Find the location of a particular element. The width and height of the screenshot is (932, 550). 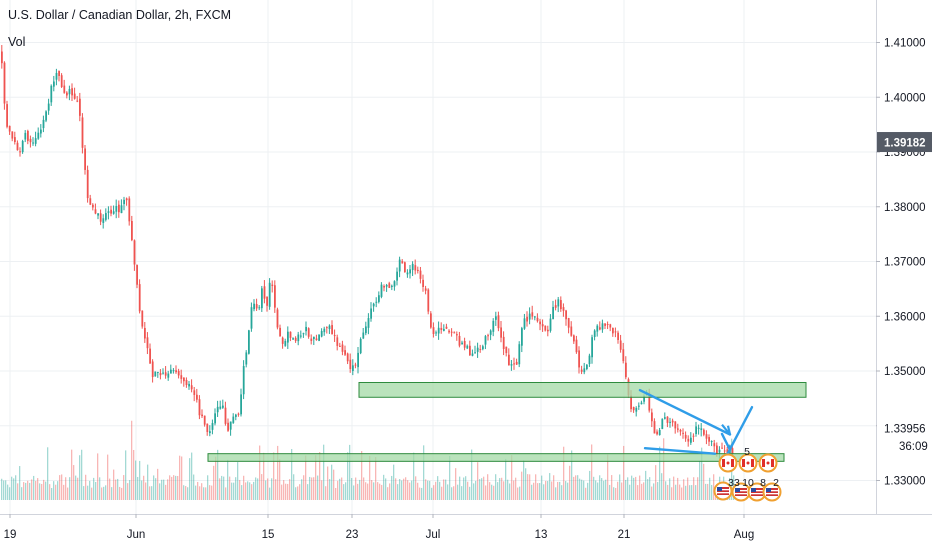

chart-title: U.S. Dollar / Canadian Dollar, 2h, FXCM is located at coordinates (120, 15).